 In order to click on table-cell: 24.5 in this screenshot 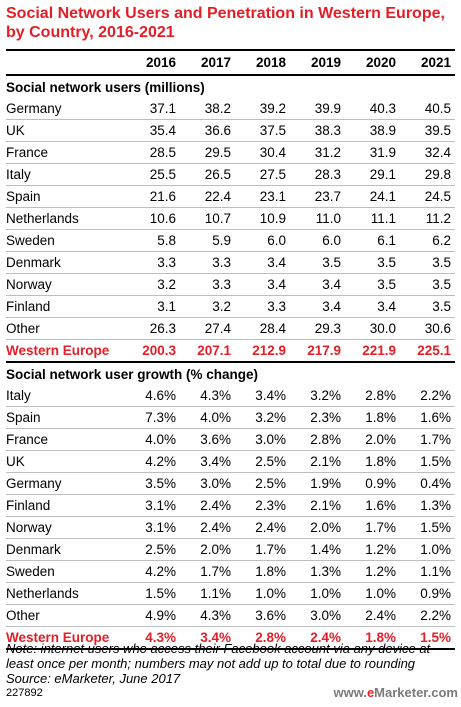, I will do `click(427, 196)`.